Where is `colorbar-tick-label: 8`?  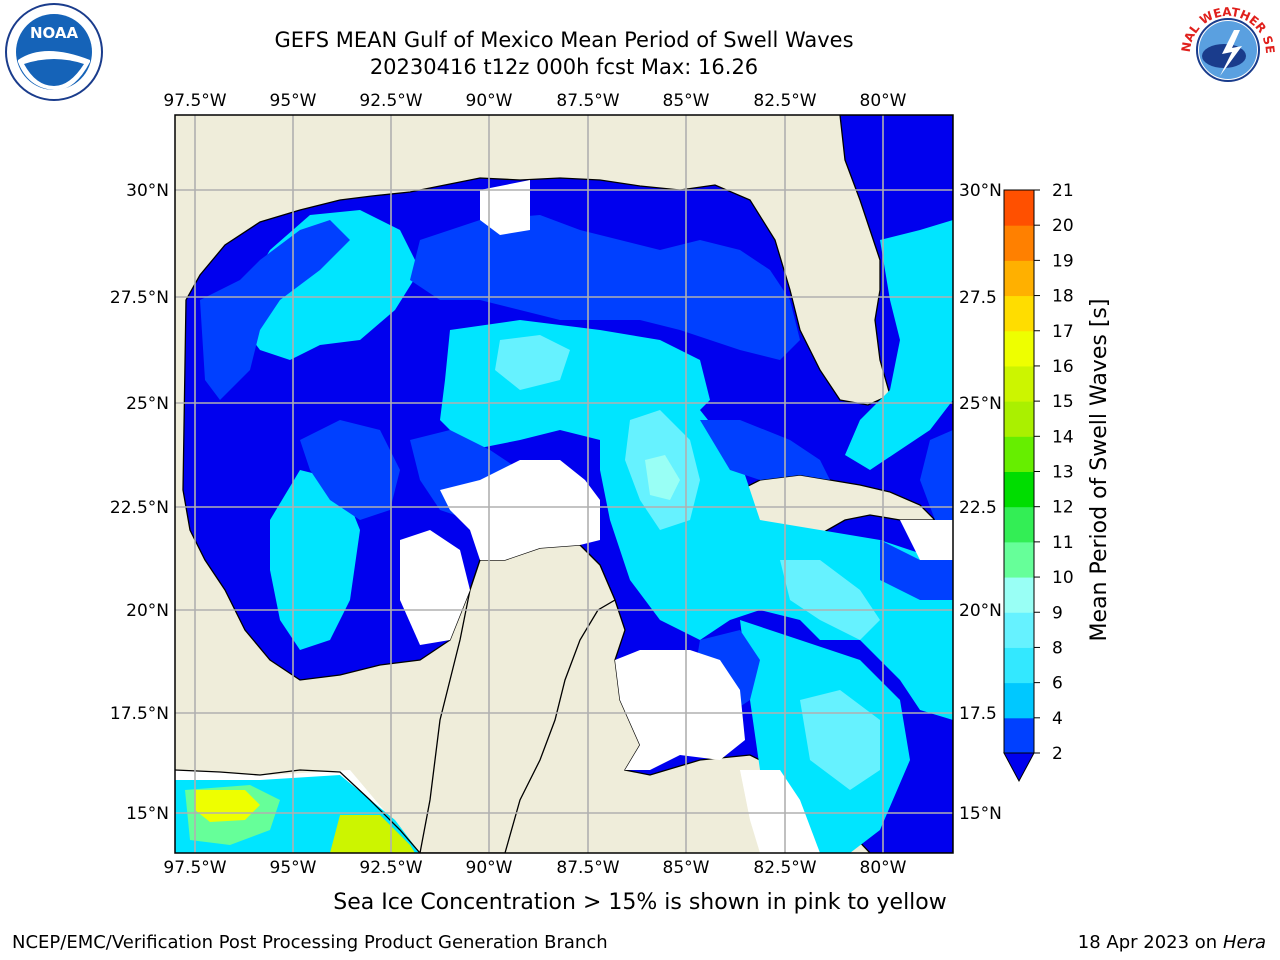 colorbar-tick-label: 8 is located at coordinates (1057, 648).